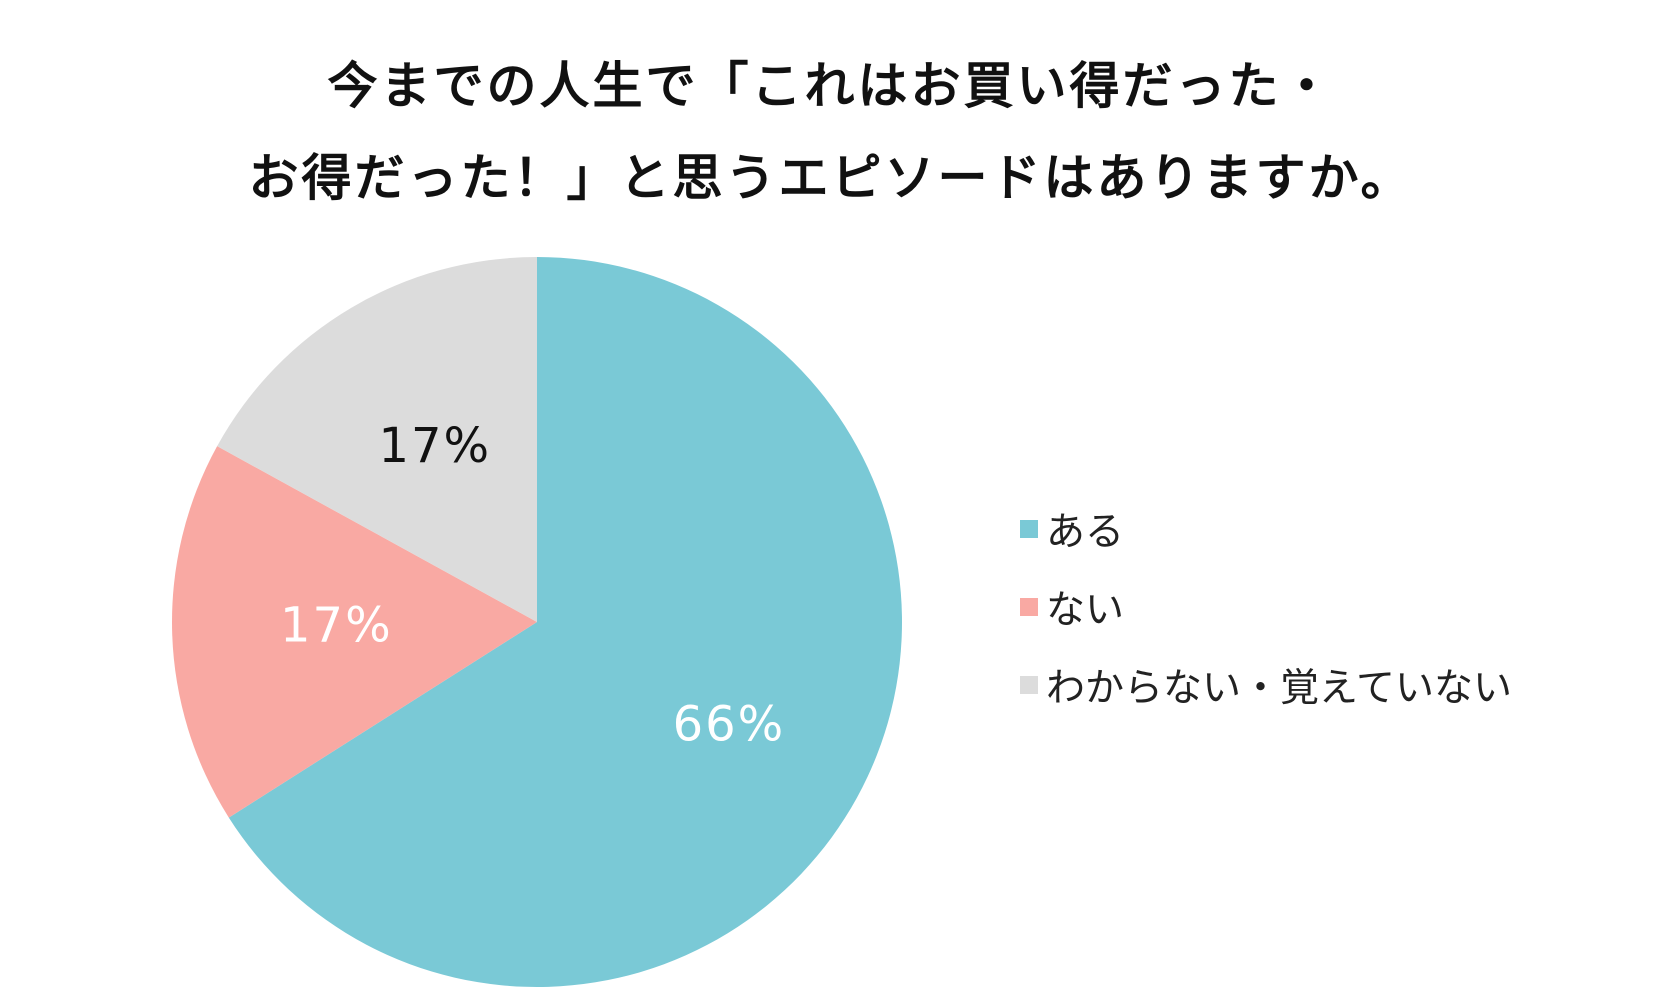 Image resolution: width=1662 pixels, height=1000 pixels. What do you see at coordinates (1029, 607) in the screenshot?
I see `legend-swatch-nai` at bounding box center [1029, 607].